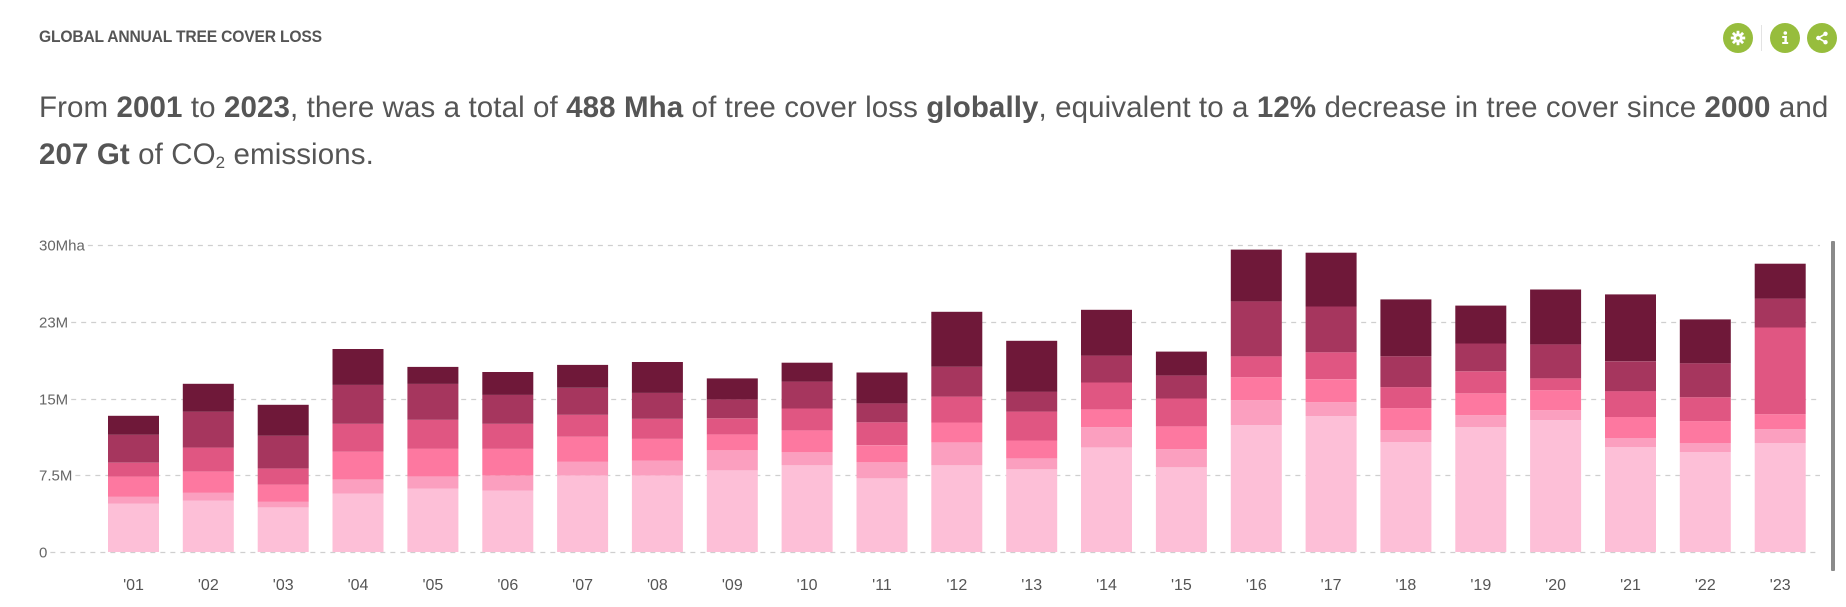 This screenshot has height=607, width=1846. I want to click on share-button, so click(1822, 38).